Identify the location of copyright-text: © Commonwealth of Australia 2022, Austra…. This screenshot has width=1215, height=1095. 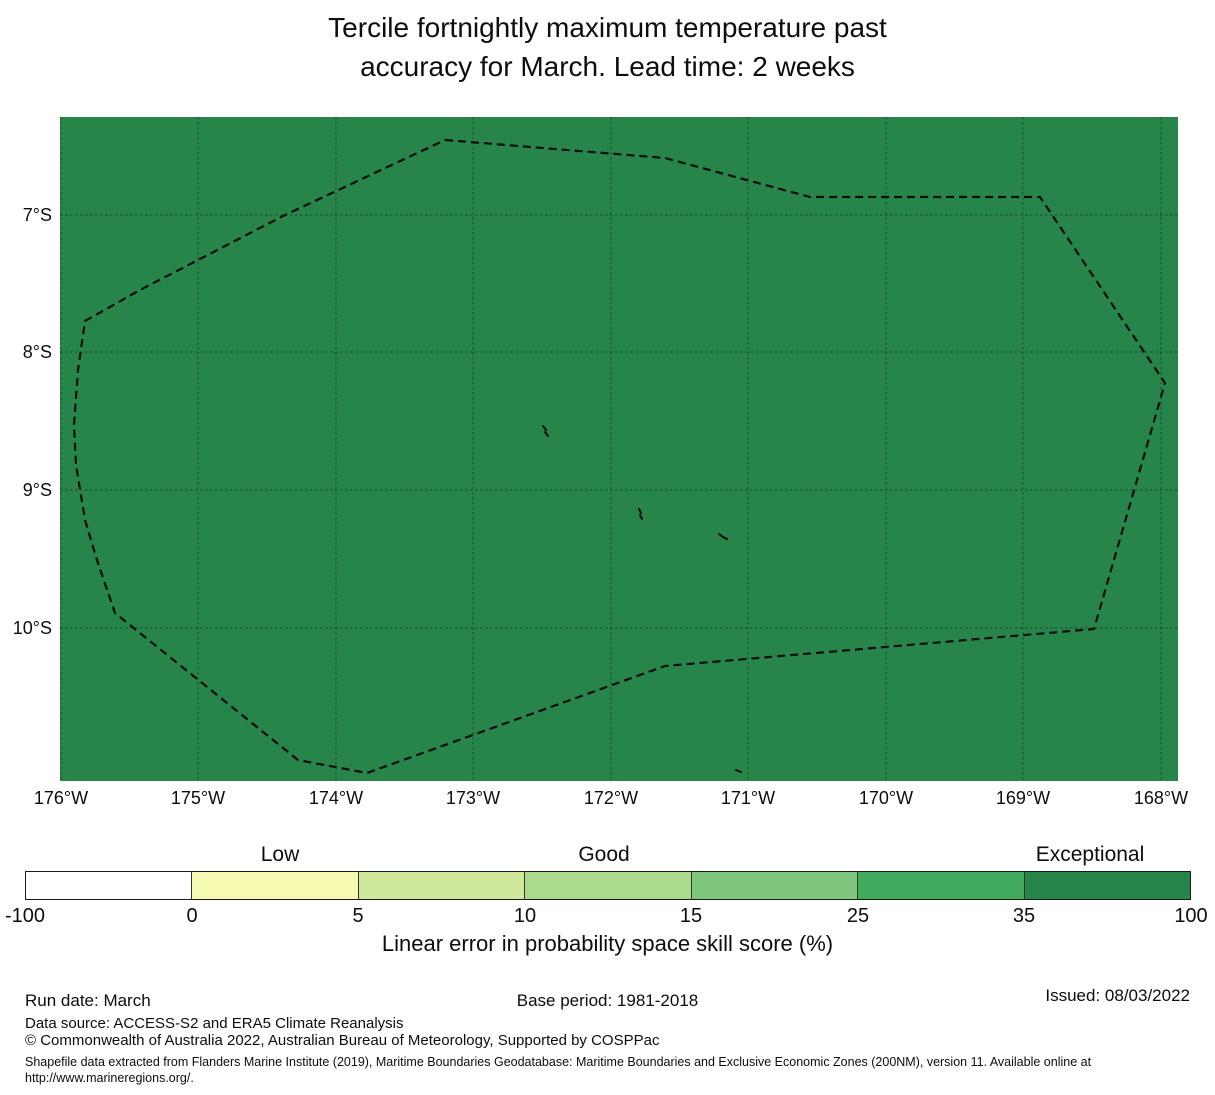
(342, 1040).